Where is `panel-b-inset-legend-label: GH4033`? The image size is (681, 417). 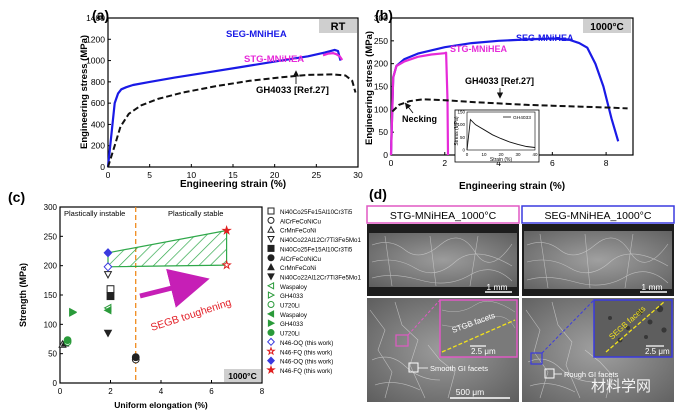
panel-b-inset-legend-label: GH4033 is located at coordinates (522, 118).